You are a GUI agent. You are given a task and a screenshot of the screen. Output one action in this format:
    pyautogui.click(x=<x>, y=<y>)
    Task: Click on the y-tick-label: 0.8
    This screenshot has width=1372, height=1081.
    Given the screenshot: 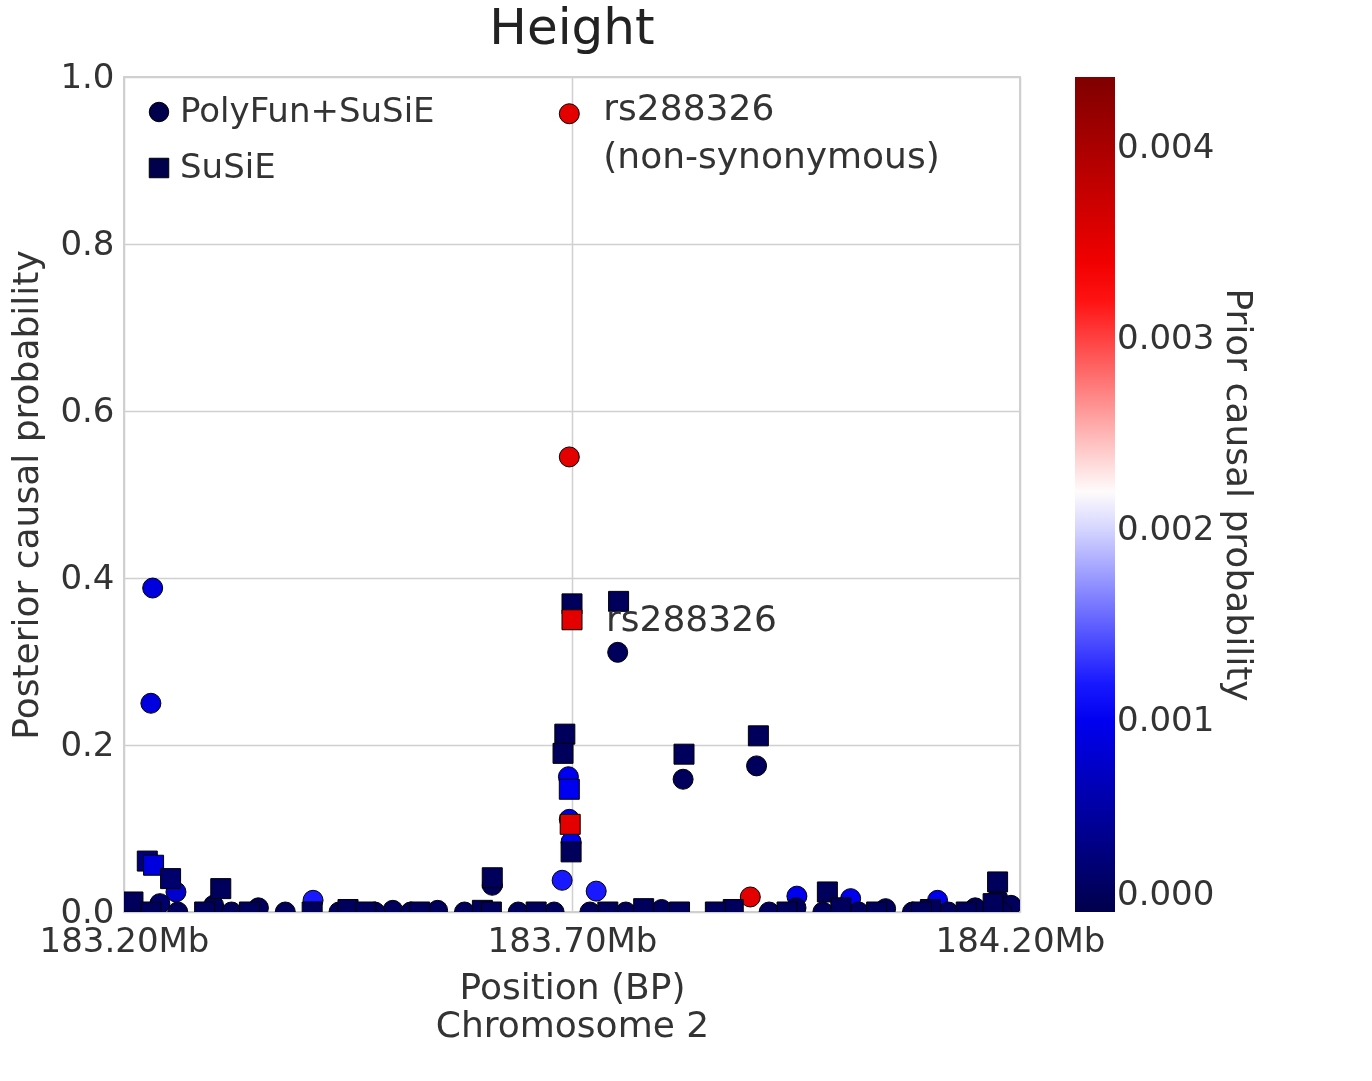 What is the action you would take?
    pyautogui.click(x=87, y=242)
    